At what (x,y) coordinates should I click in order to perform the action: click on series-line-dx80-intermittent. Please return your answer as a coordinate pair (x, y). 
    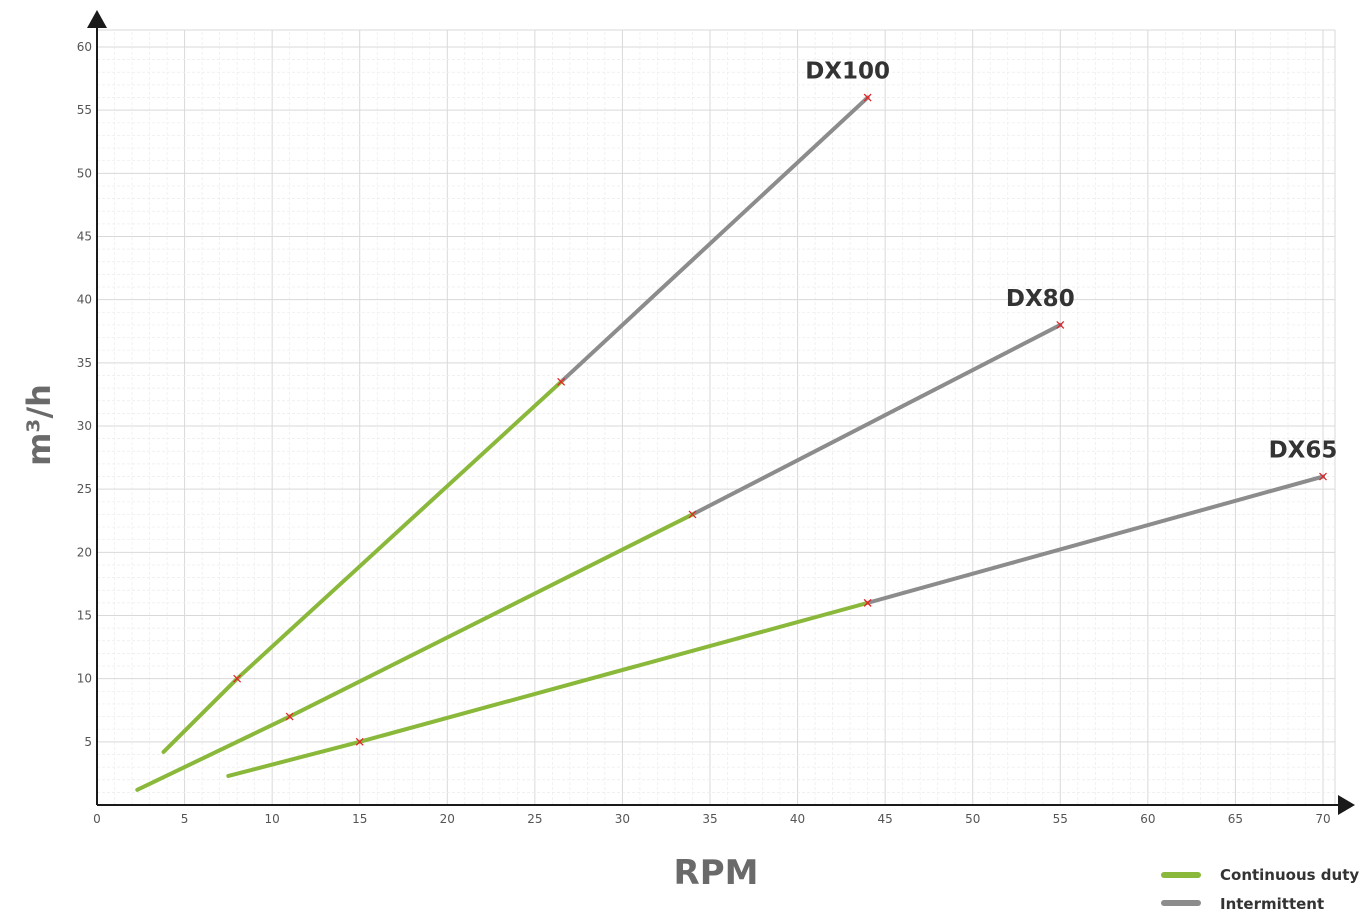
    Looking at the image, I should click on (876, 419).